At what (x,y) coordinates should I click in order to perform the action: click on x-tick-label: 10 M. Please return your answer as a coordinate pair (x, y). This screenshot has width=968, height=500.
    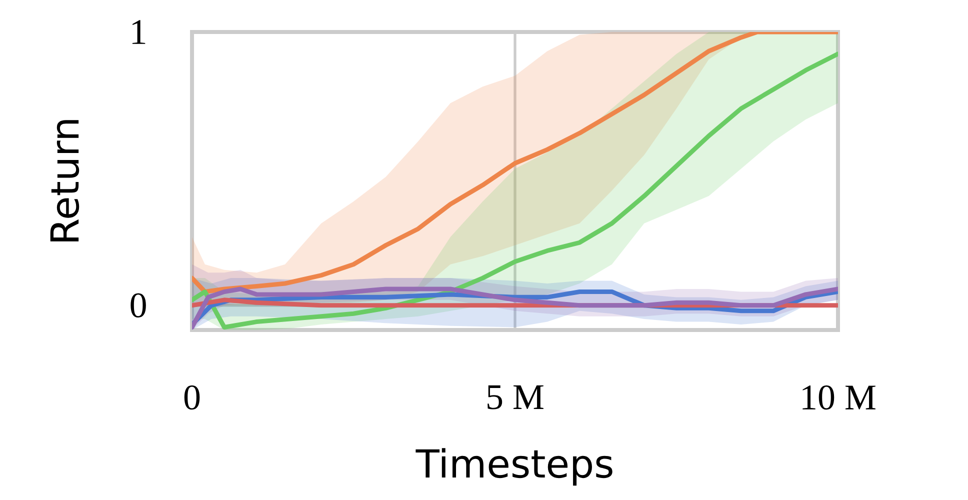
    Looking at the image, I should click on (839, 397).